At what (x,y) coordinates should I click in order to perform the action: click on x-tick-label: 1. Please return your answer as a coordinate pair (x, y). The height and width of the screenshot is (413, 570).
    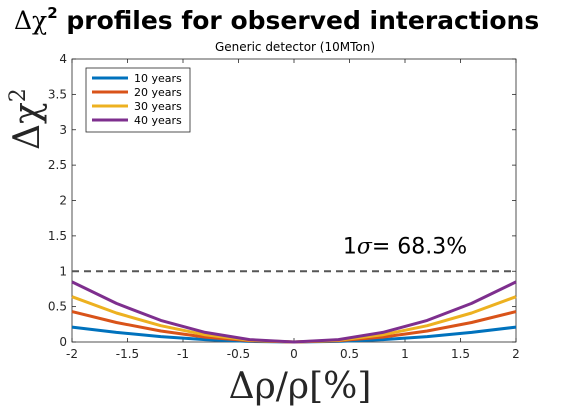
    Looking at the image, I should click on (405, 354).